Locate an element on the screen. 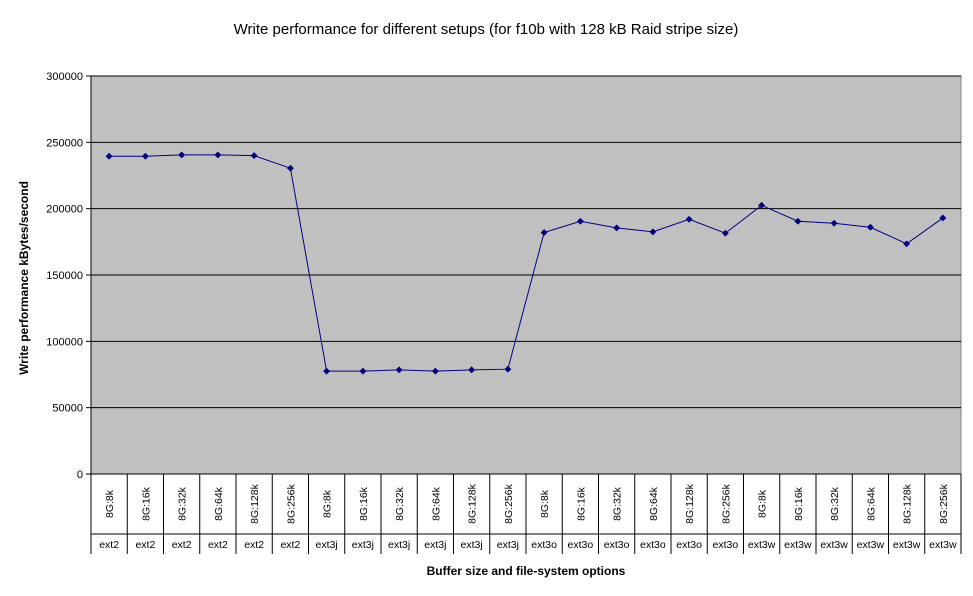  y-axis: 0 50000 100000 150000 200000 250000 300000 is located at coordinates (69, 276).